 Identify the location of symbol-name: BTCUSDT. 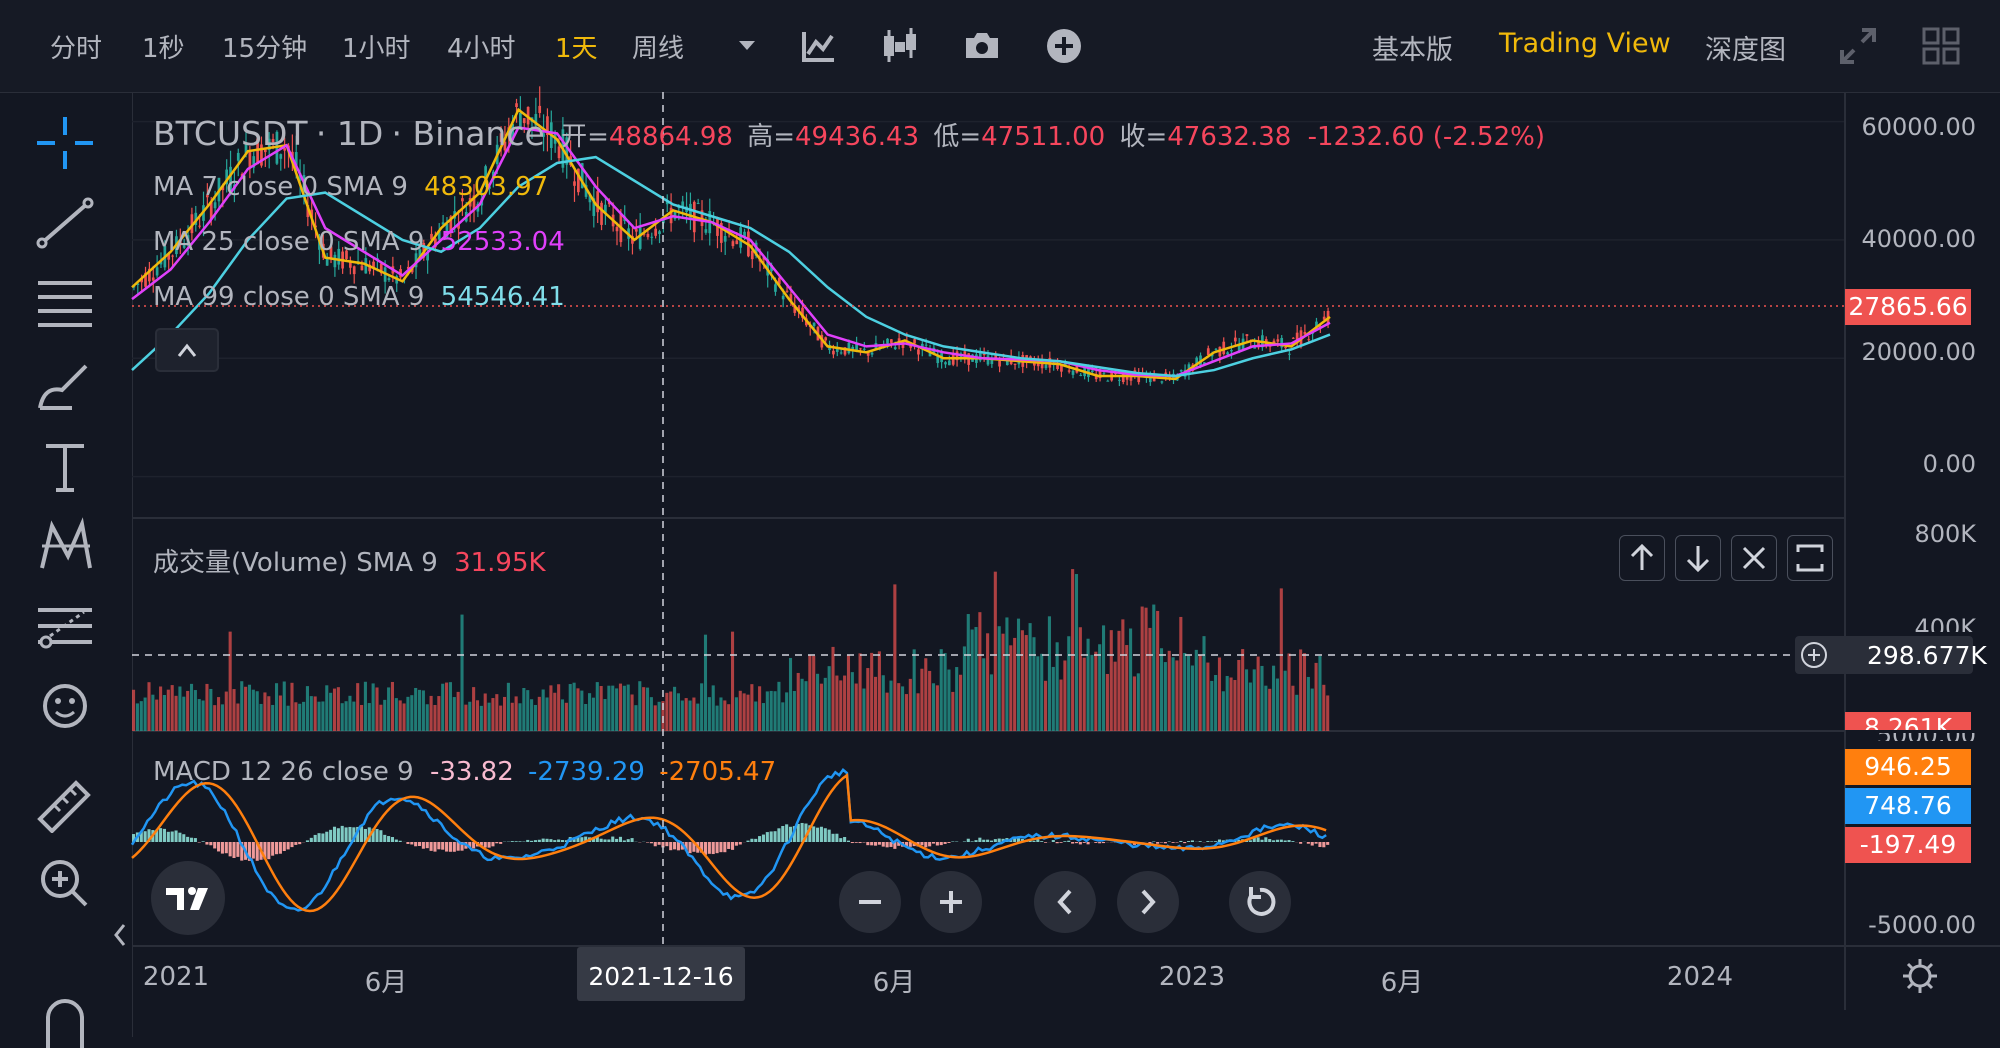
(230, 133).